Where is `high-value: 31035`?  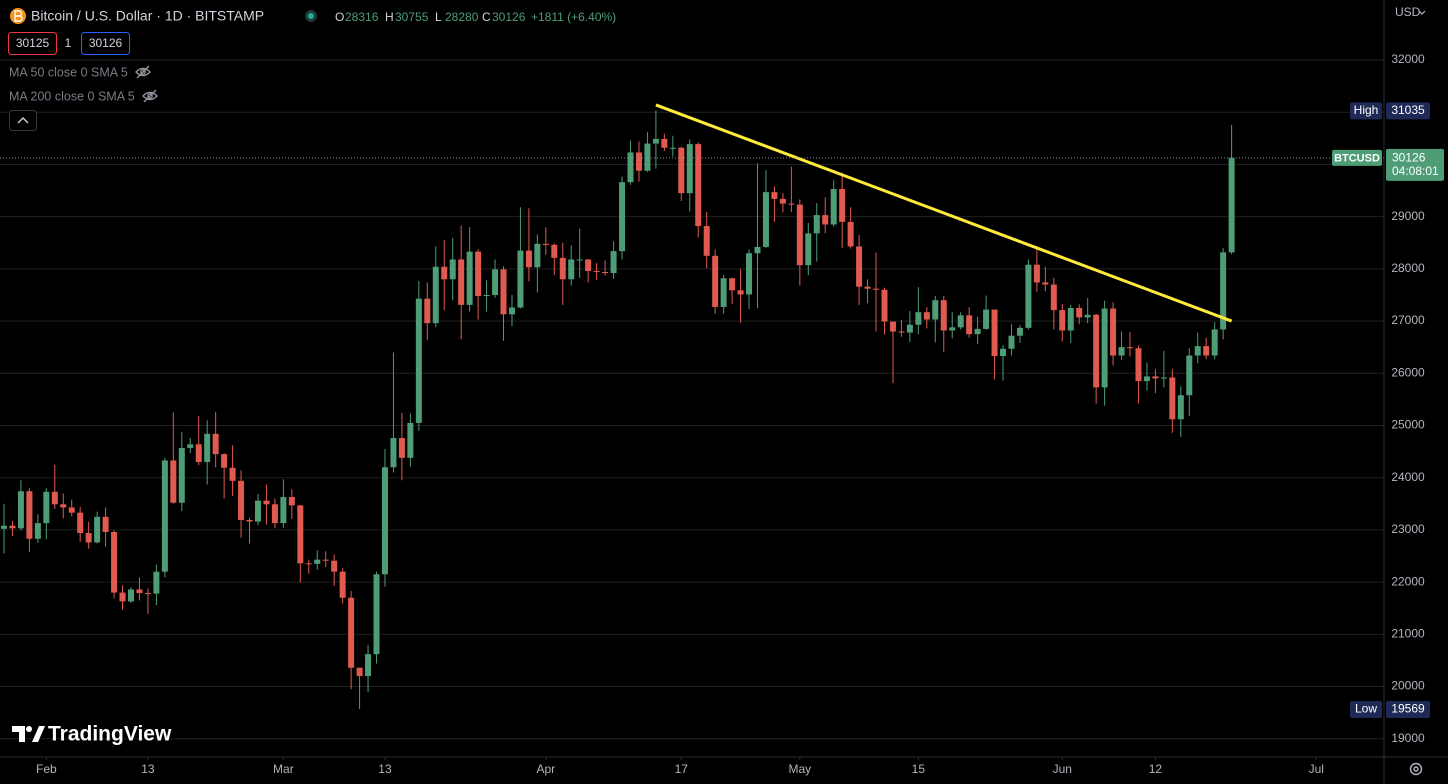 high-value: 31035 is located at coordinates (1408, 110).